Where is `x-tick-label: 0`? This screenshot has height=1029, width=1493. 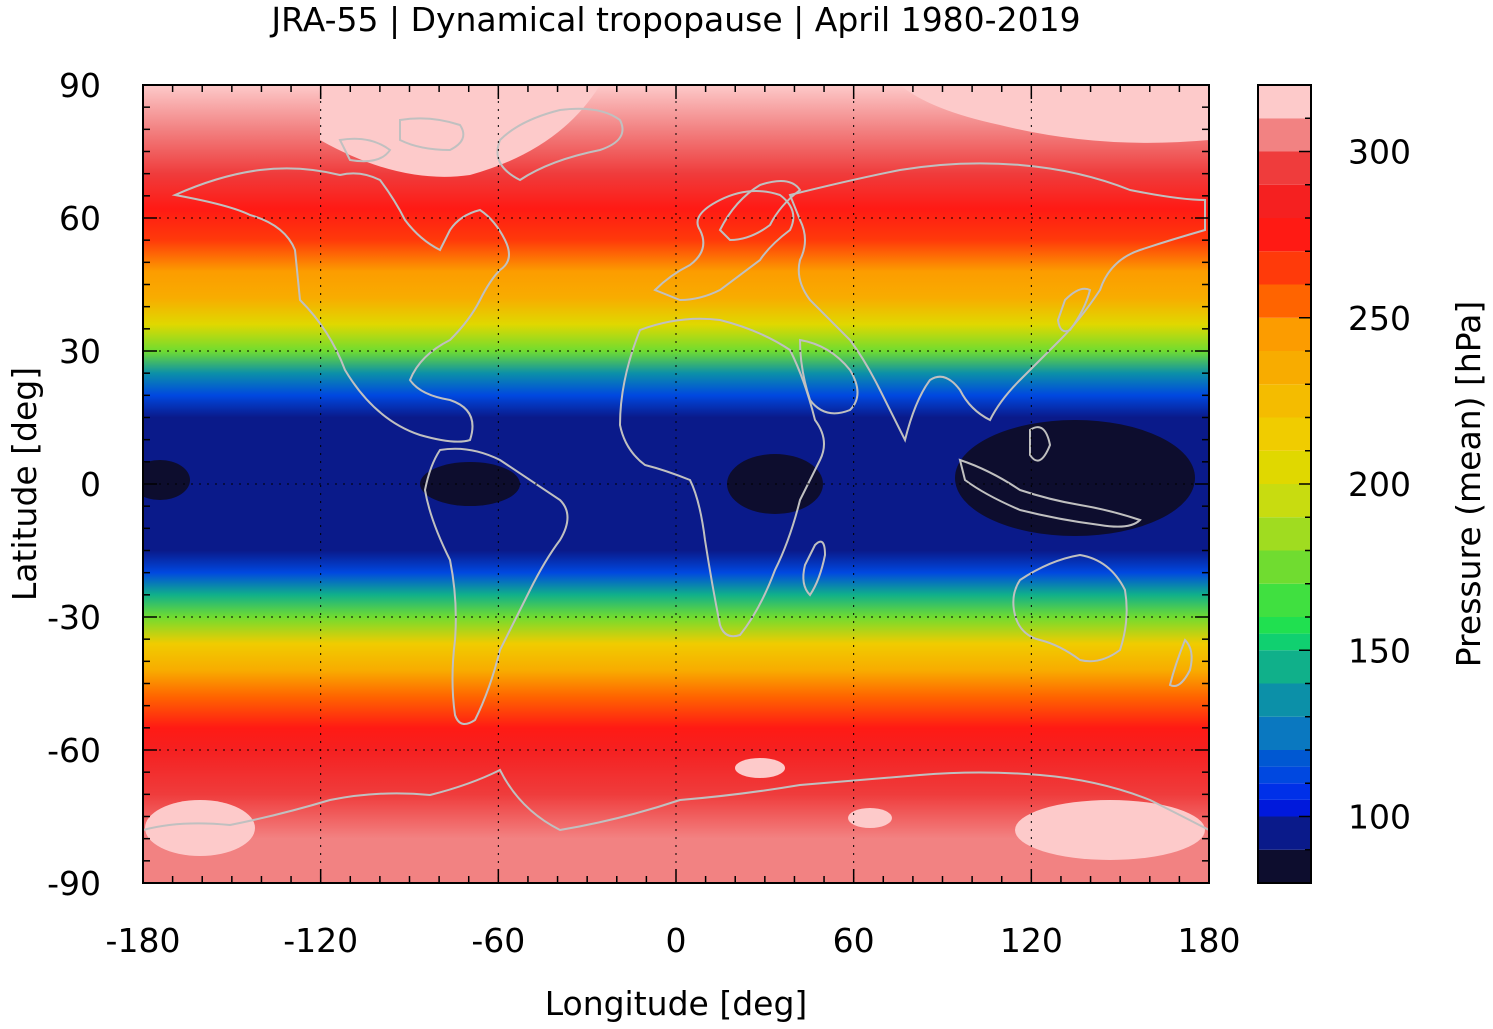 x-tick-label: 0 is located at coordinates (676, 940).